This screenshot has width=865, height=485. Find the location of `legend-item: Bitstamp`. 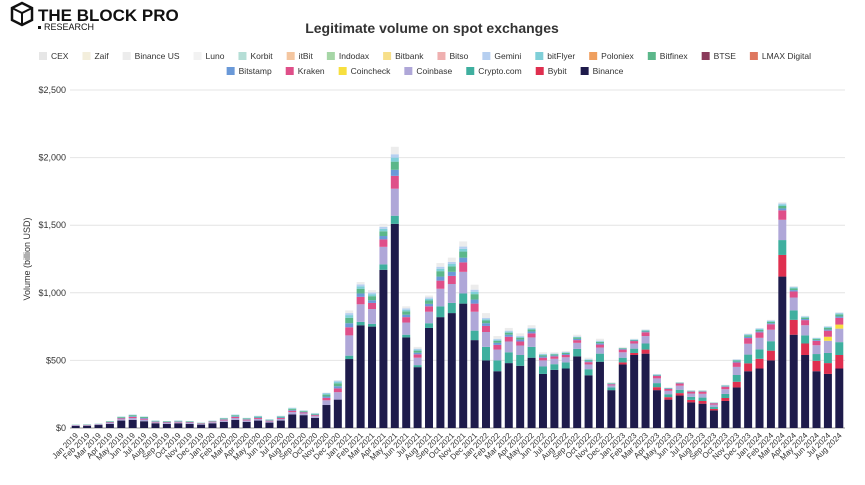

legend-item: Bitstamp is located at coordinates (249, 71).